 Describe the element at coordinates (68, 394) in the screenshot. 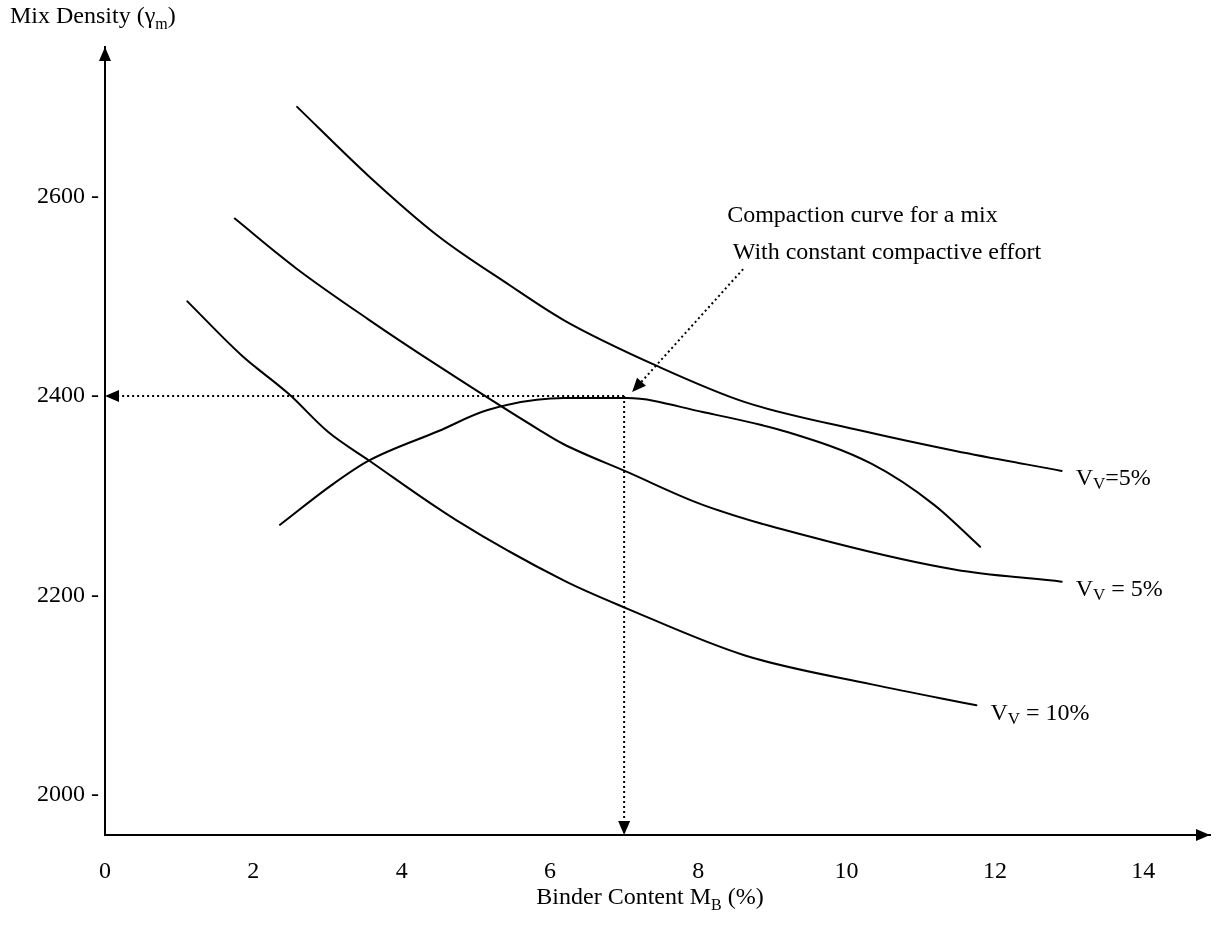

I see `y-tick-label: 2400 -` at that location.